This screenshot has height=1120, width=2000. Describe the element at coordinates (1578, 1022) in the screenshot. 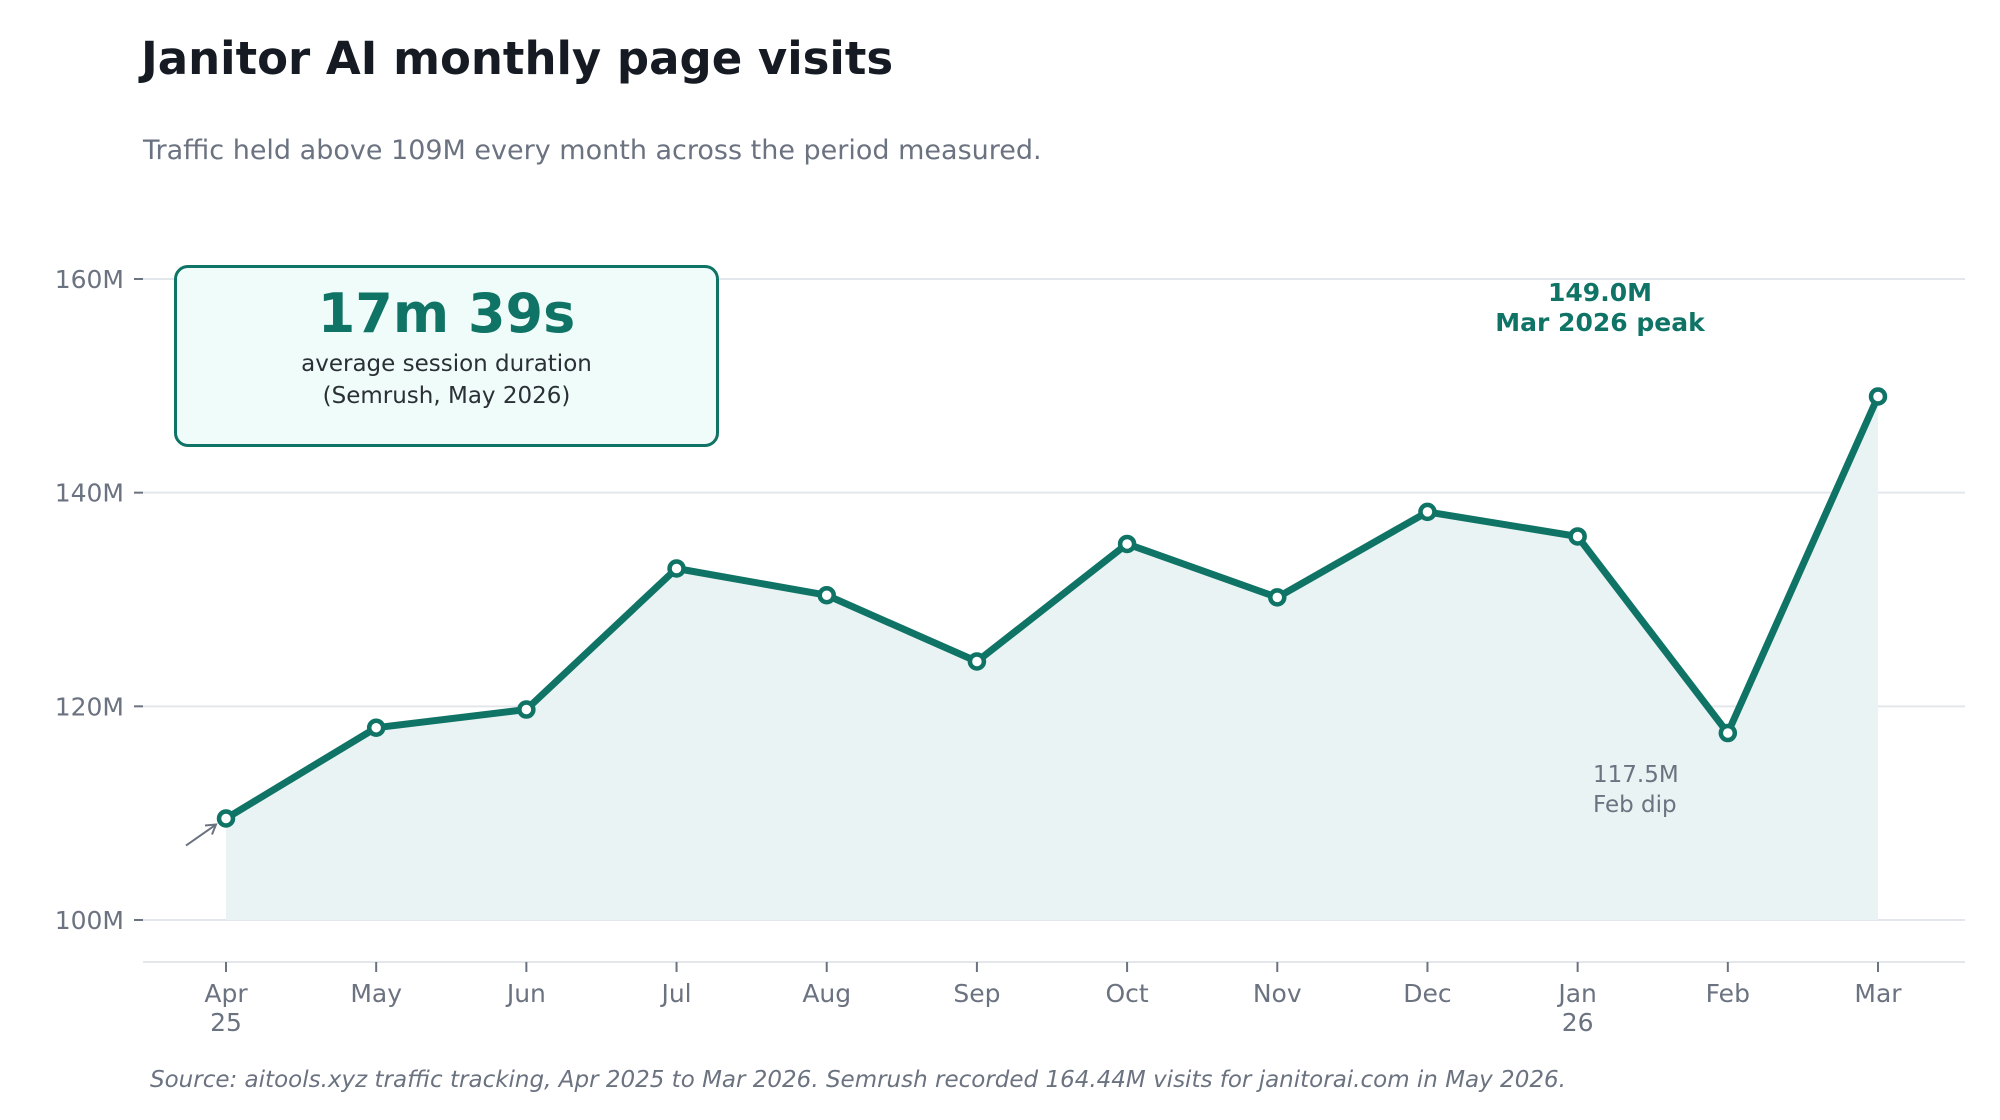

I see `x-tick-label: 26` at that location.